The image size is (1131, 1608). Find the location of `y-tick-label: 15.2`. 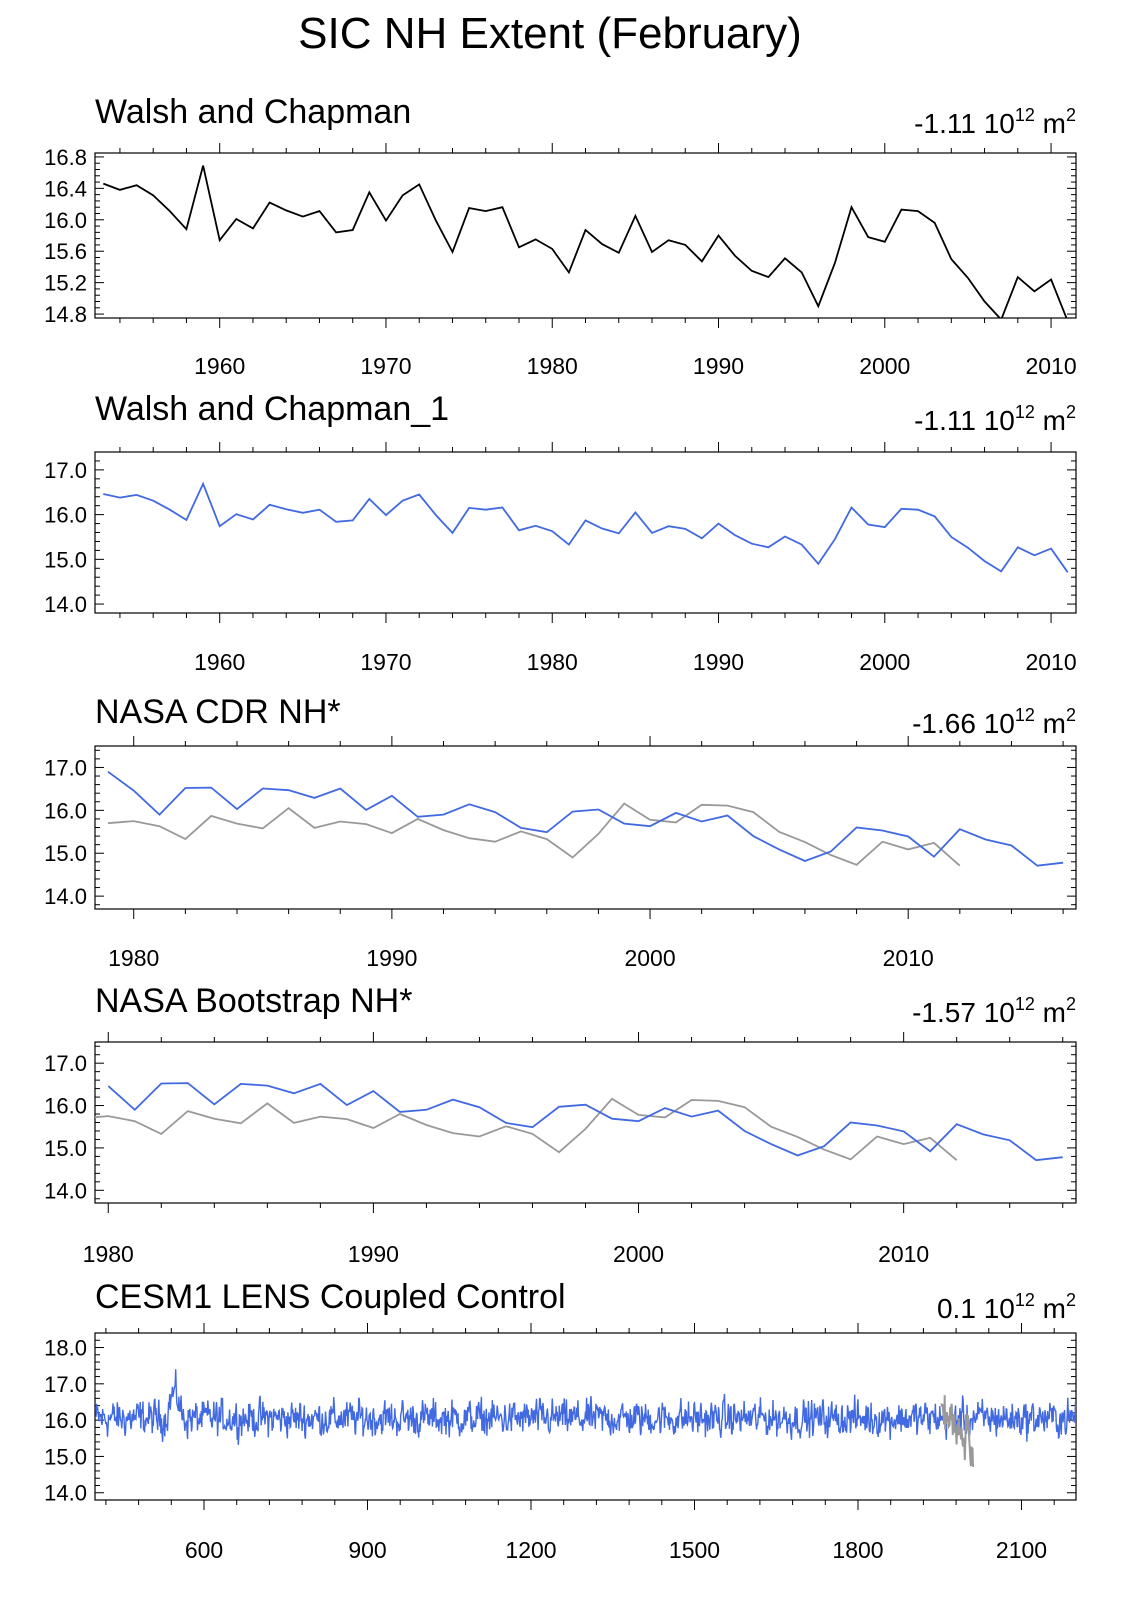

y-tick-label: 15.2 is located at coordinates (65, 283).